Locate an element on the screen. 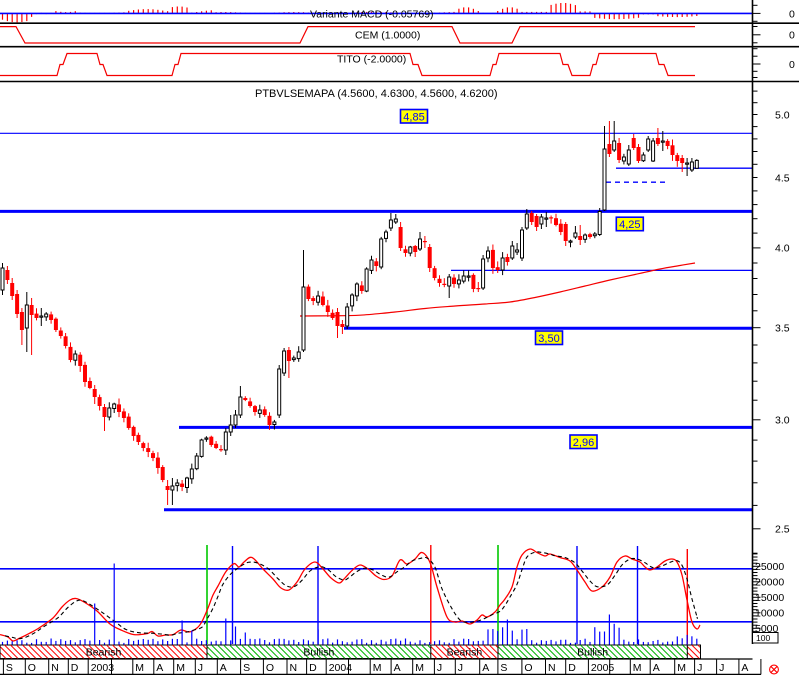 The width and height of the screenshot is (799, 675). svg-text: 4,25 is located at coordinates (629, 225).